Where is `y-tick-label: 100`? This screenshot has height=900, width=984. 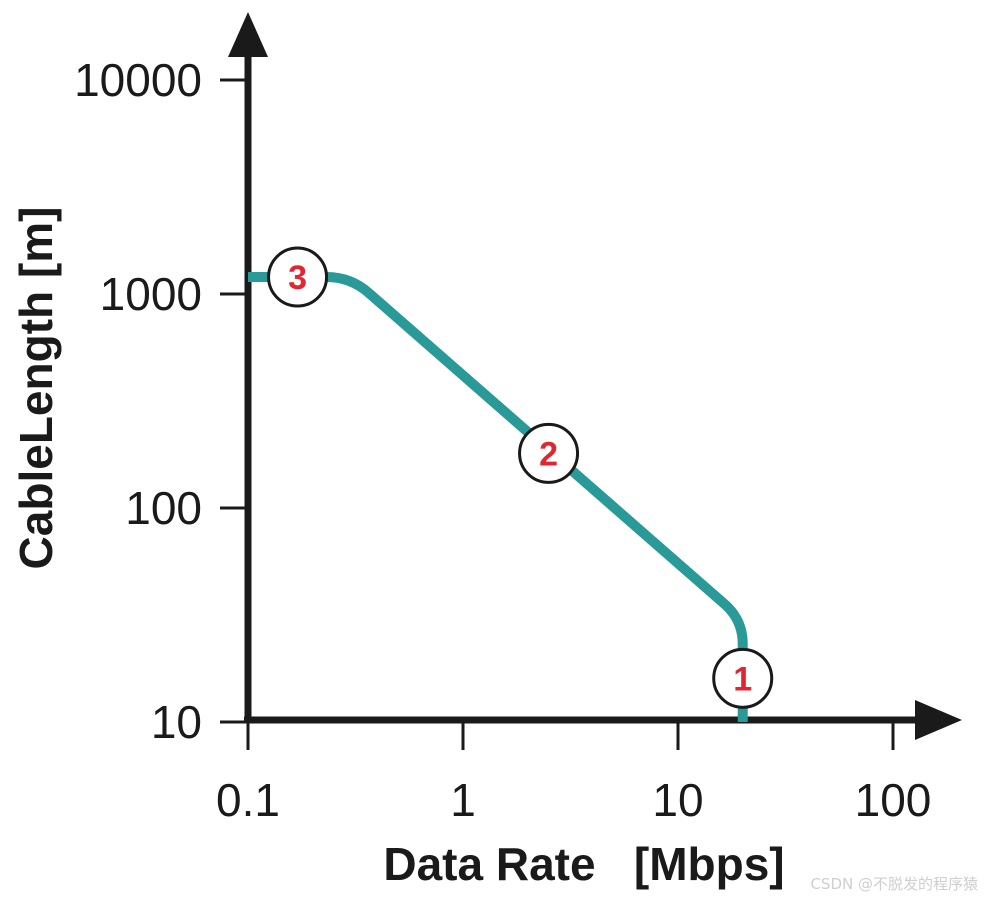 y-tick-label: 100 is located at coordinates (163, 508).